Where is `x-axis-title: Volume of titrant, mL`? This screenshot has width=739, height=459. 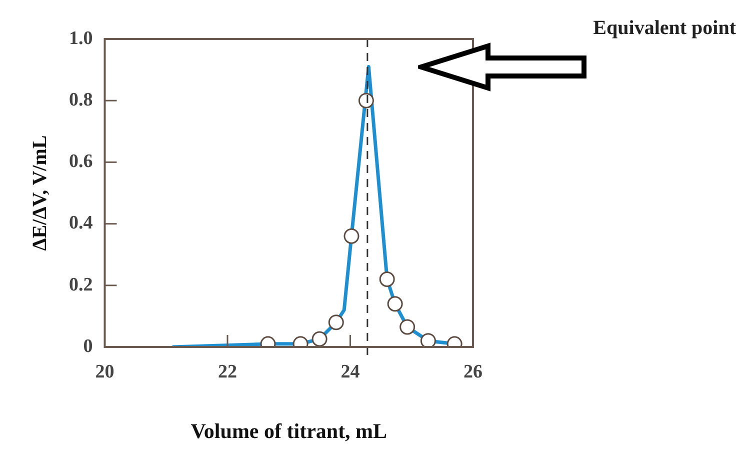
x-axis-title: Volume of titrant, mL is located at coordinates (289, 430).